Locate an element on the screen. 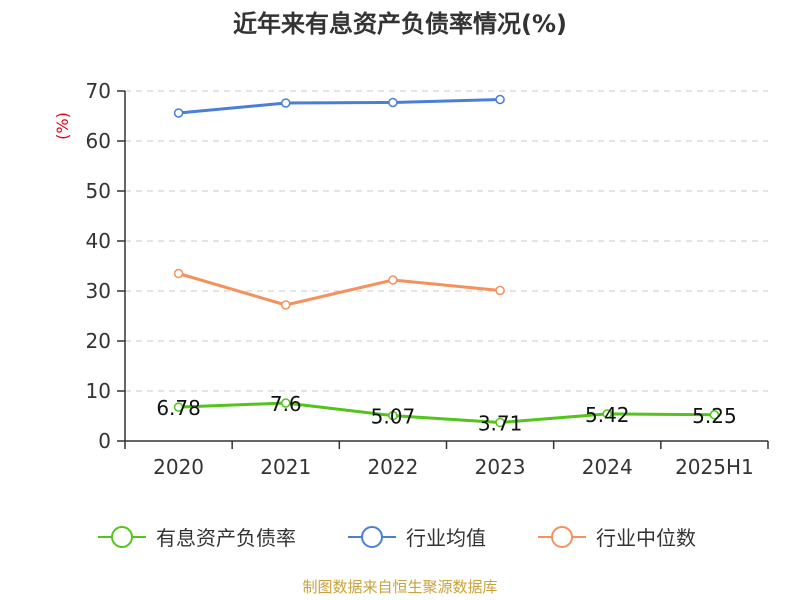 This screenshot has width=800, height=600. y-tick-label: 70 is located at coordinates (98, 91).